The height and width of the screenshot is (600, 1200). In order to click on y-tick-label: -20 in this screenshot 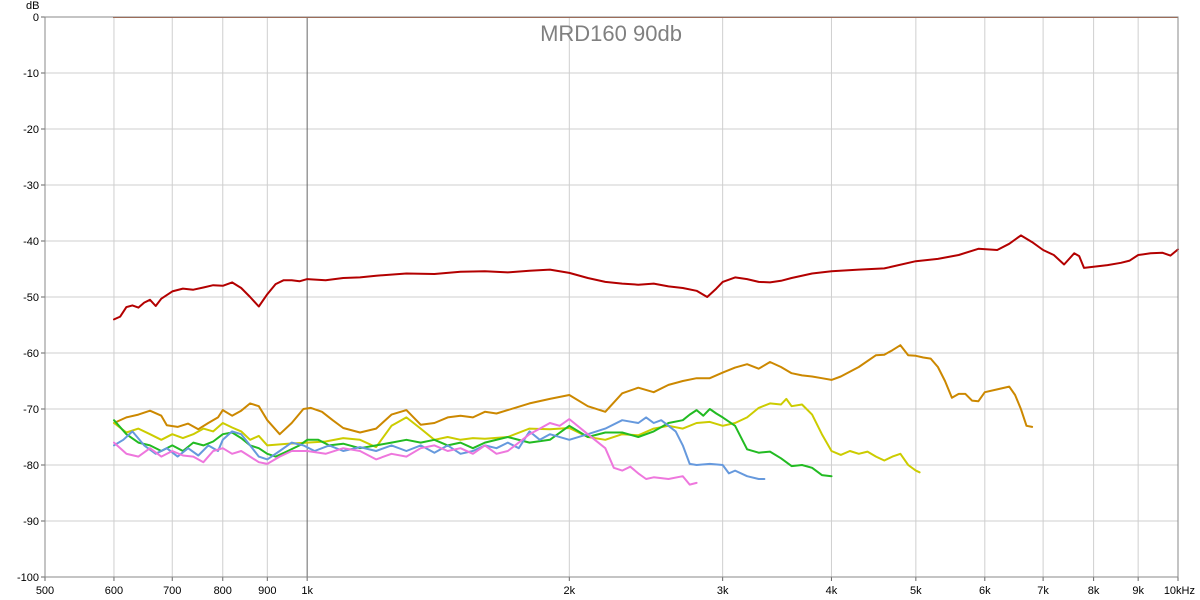, I will do `click(31, 130)`.